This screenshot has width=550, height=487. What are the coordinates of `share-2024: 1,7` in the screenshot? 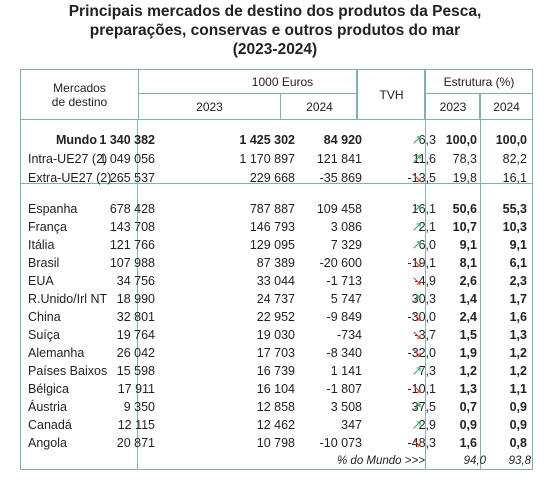 It's located at (518, 299).